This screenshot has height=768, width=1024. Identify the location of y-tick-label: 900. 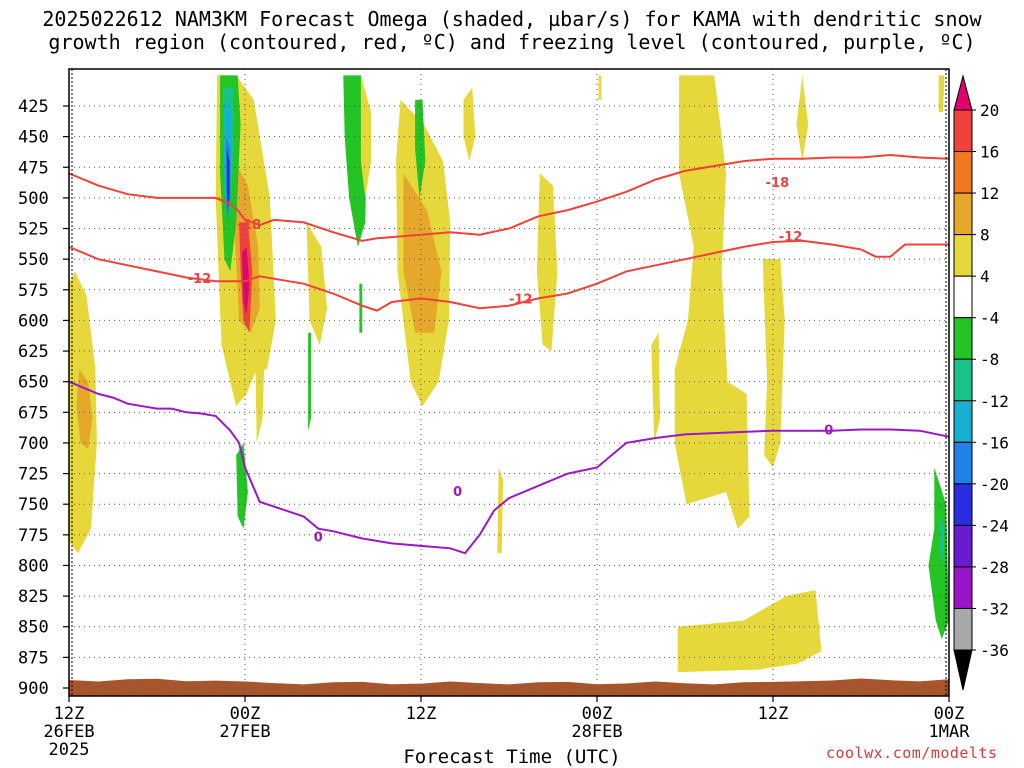
(33, 689).